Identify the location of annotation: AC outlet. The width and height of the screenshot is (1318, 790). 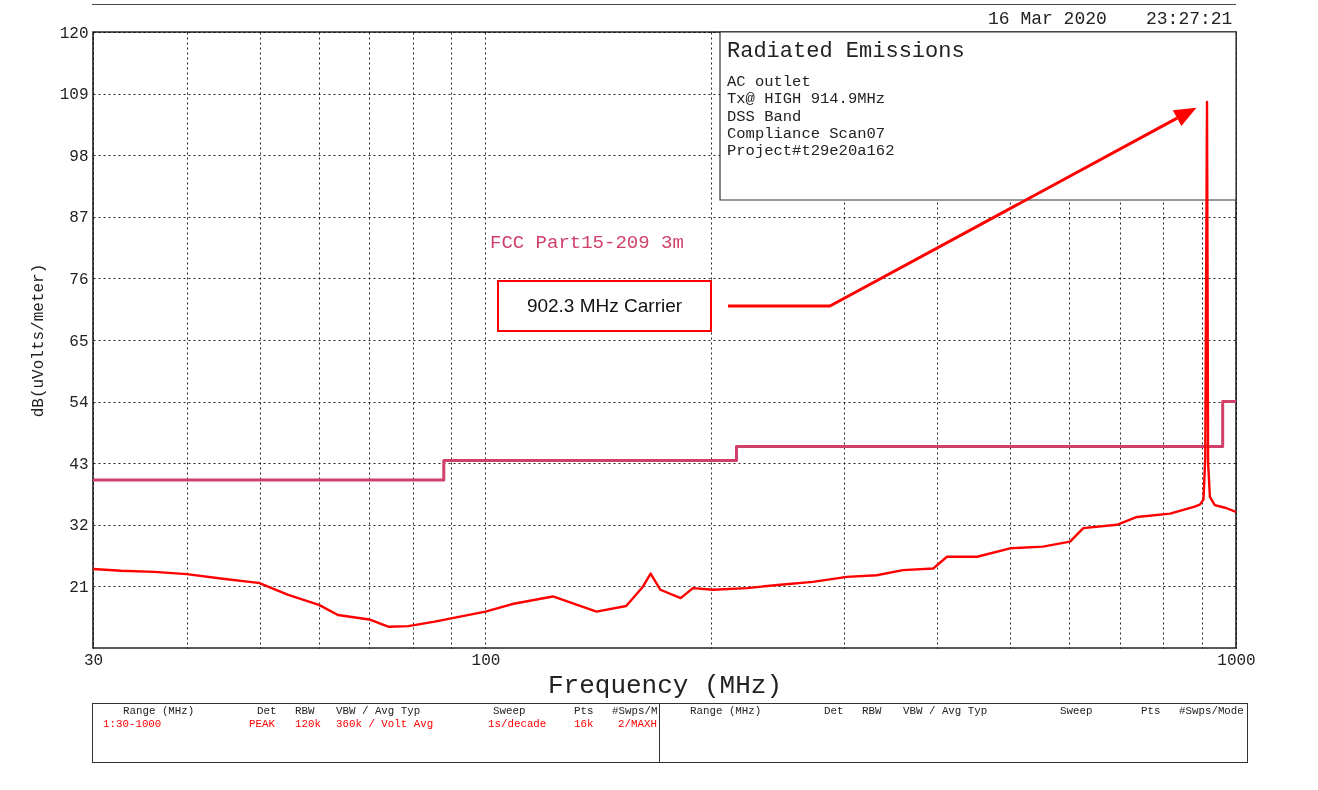
(769, 82).